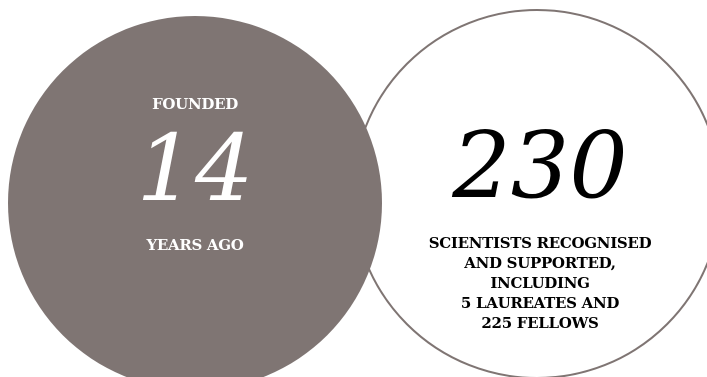  Describe the element at coordinates (540, 243) in the screenshot. I see `description-line-1: SCIENTISTS RECOGNISED` at that location.